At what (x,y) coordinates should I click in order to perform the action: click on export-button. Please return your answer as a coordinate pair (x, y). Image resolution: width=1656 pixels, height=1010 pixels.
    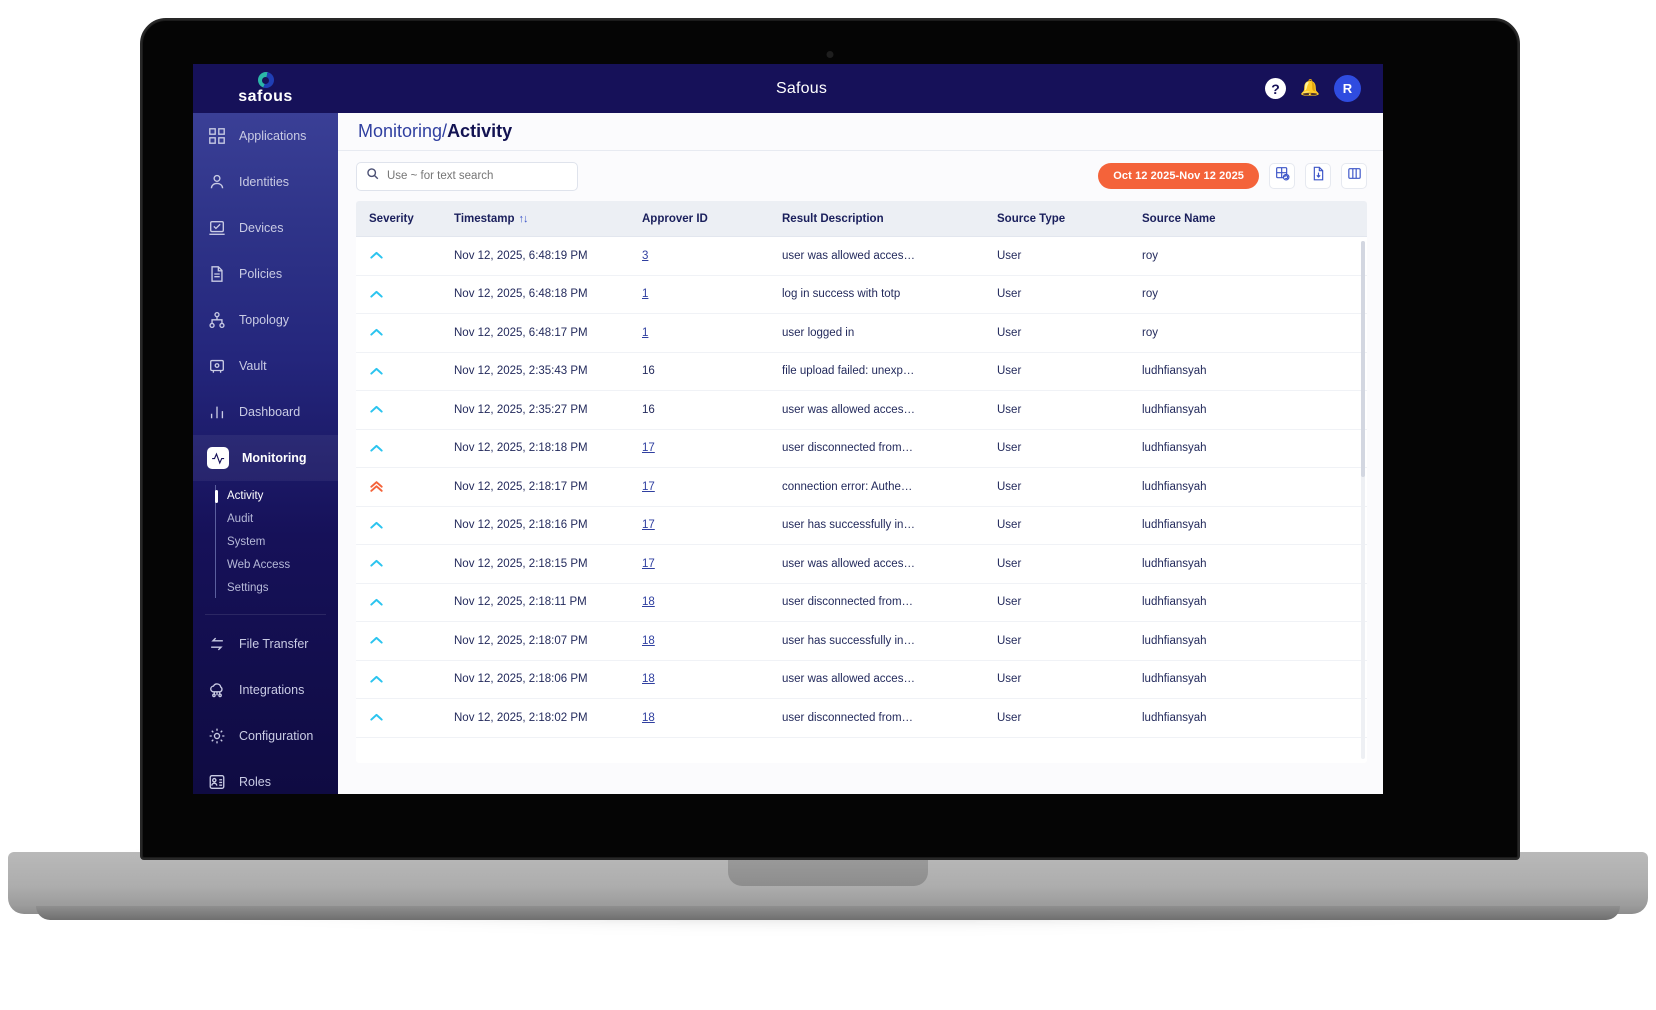
    Looking at the image, I should click on (1318, 176).